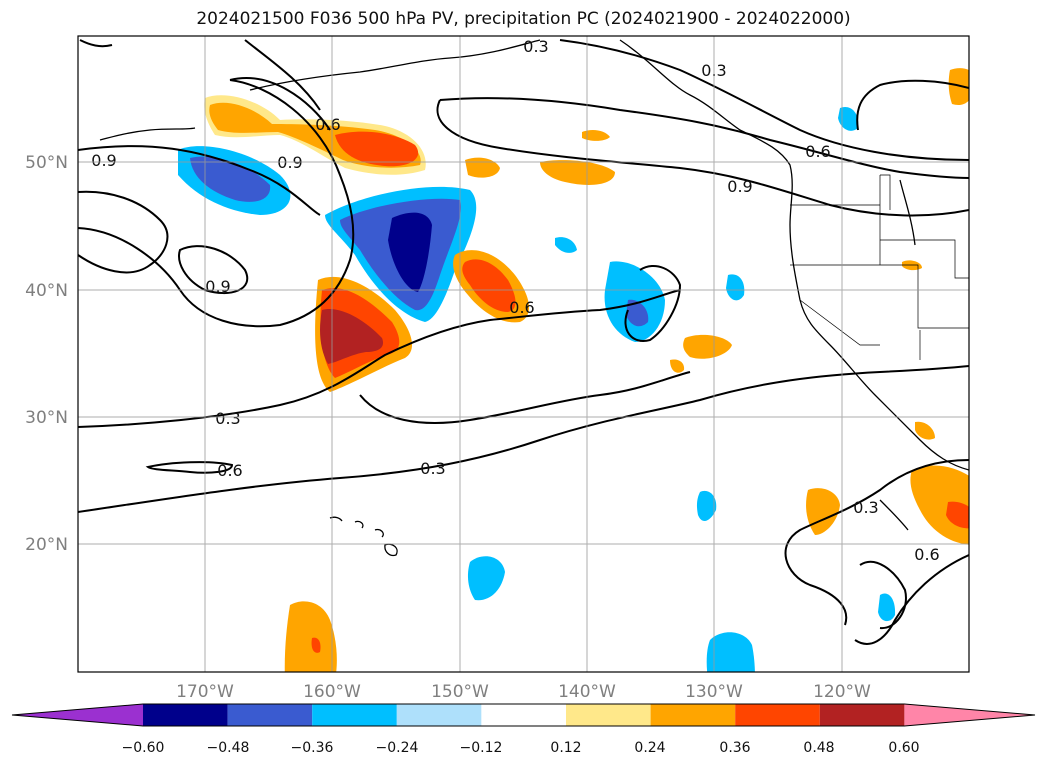 The width and height of the screenshot is (1047, 765). I want to click on lon-label: 150°W, so click(460, 692).